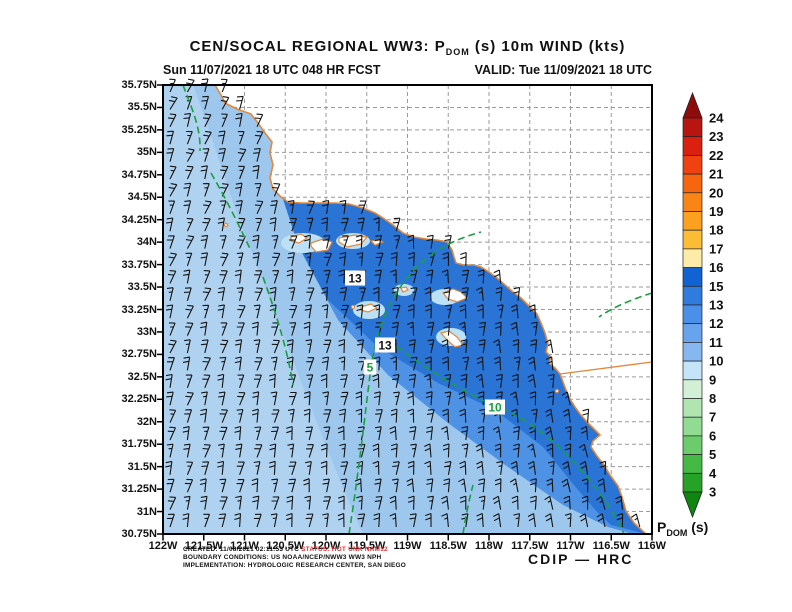 The height and width of the screenshot is (612, 792). What do you see at coordinates (142, 466) in the screenshot?
I see `lat-tick-label: 31.5N` at bounding box center [142, 466].